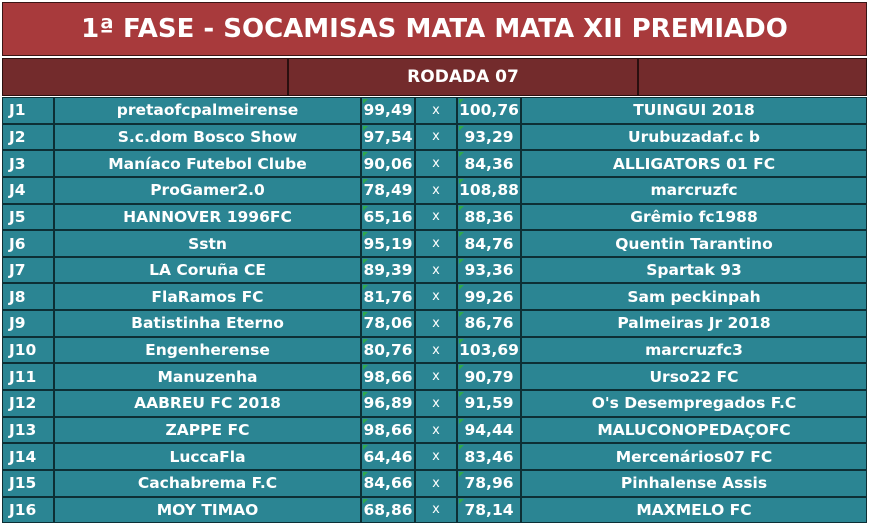 The width and height of the screenshot is (869, 528). Describe the element at coordinates (388, 270) in the screenshot. I see `home-score: 89,39` at that location.